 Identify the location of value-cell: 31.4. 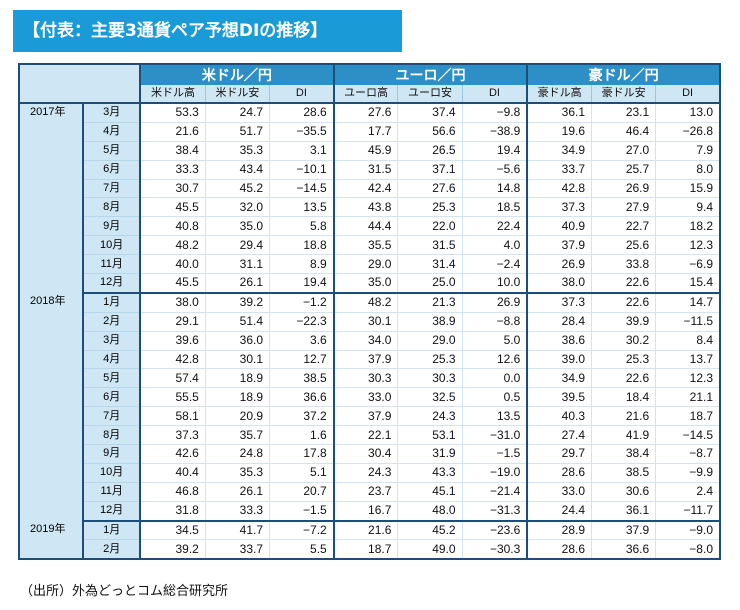
(430, 264).